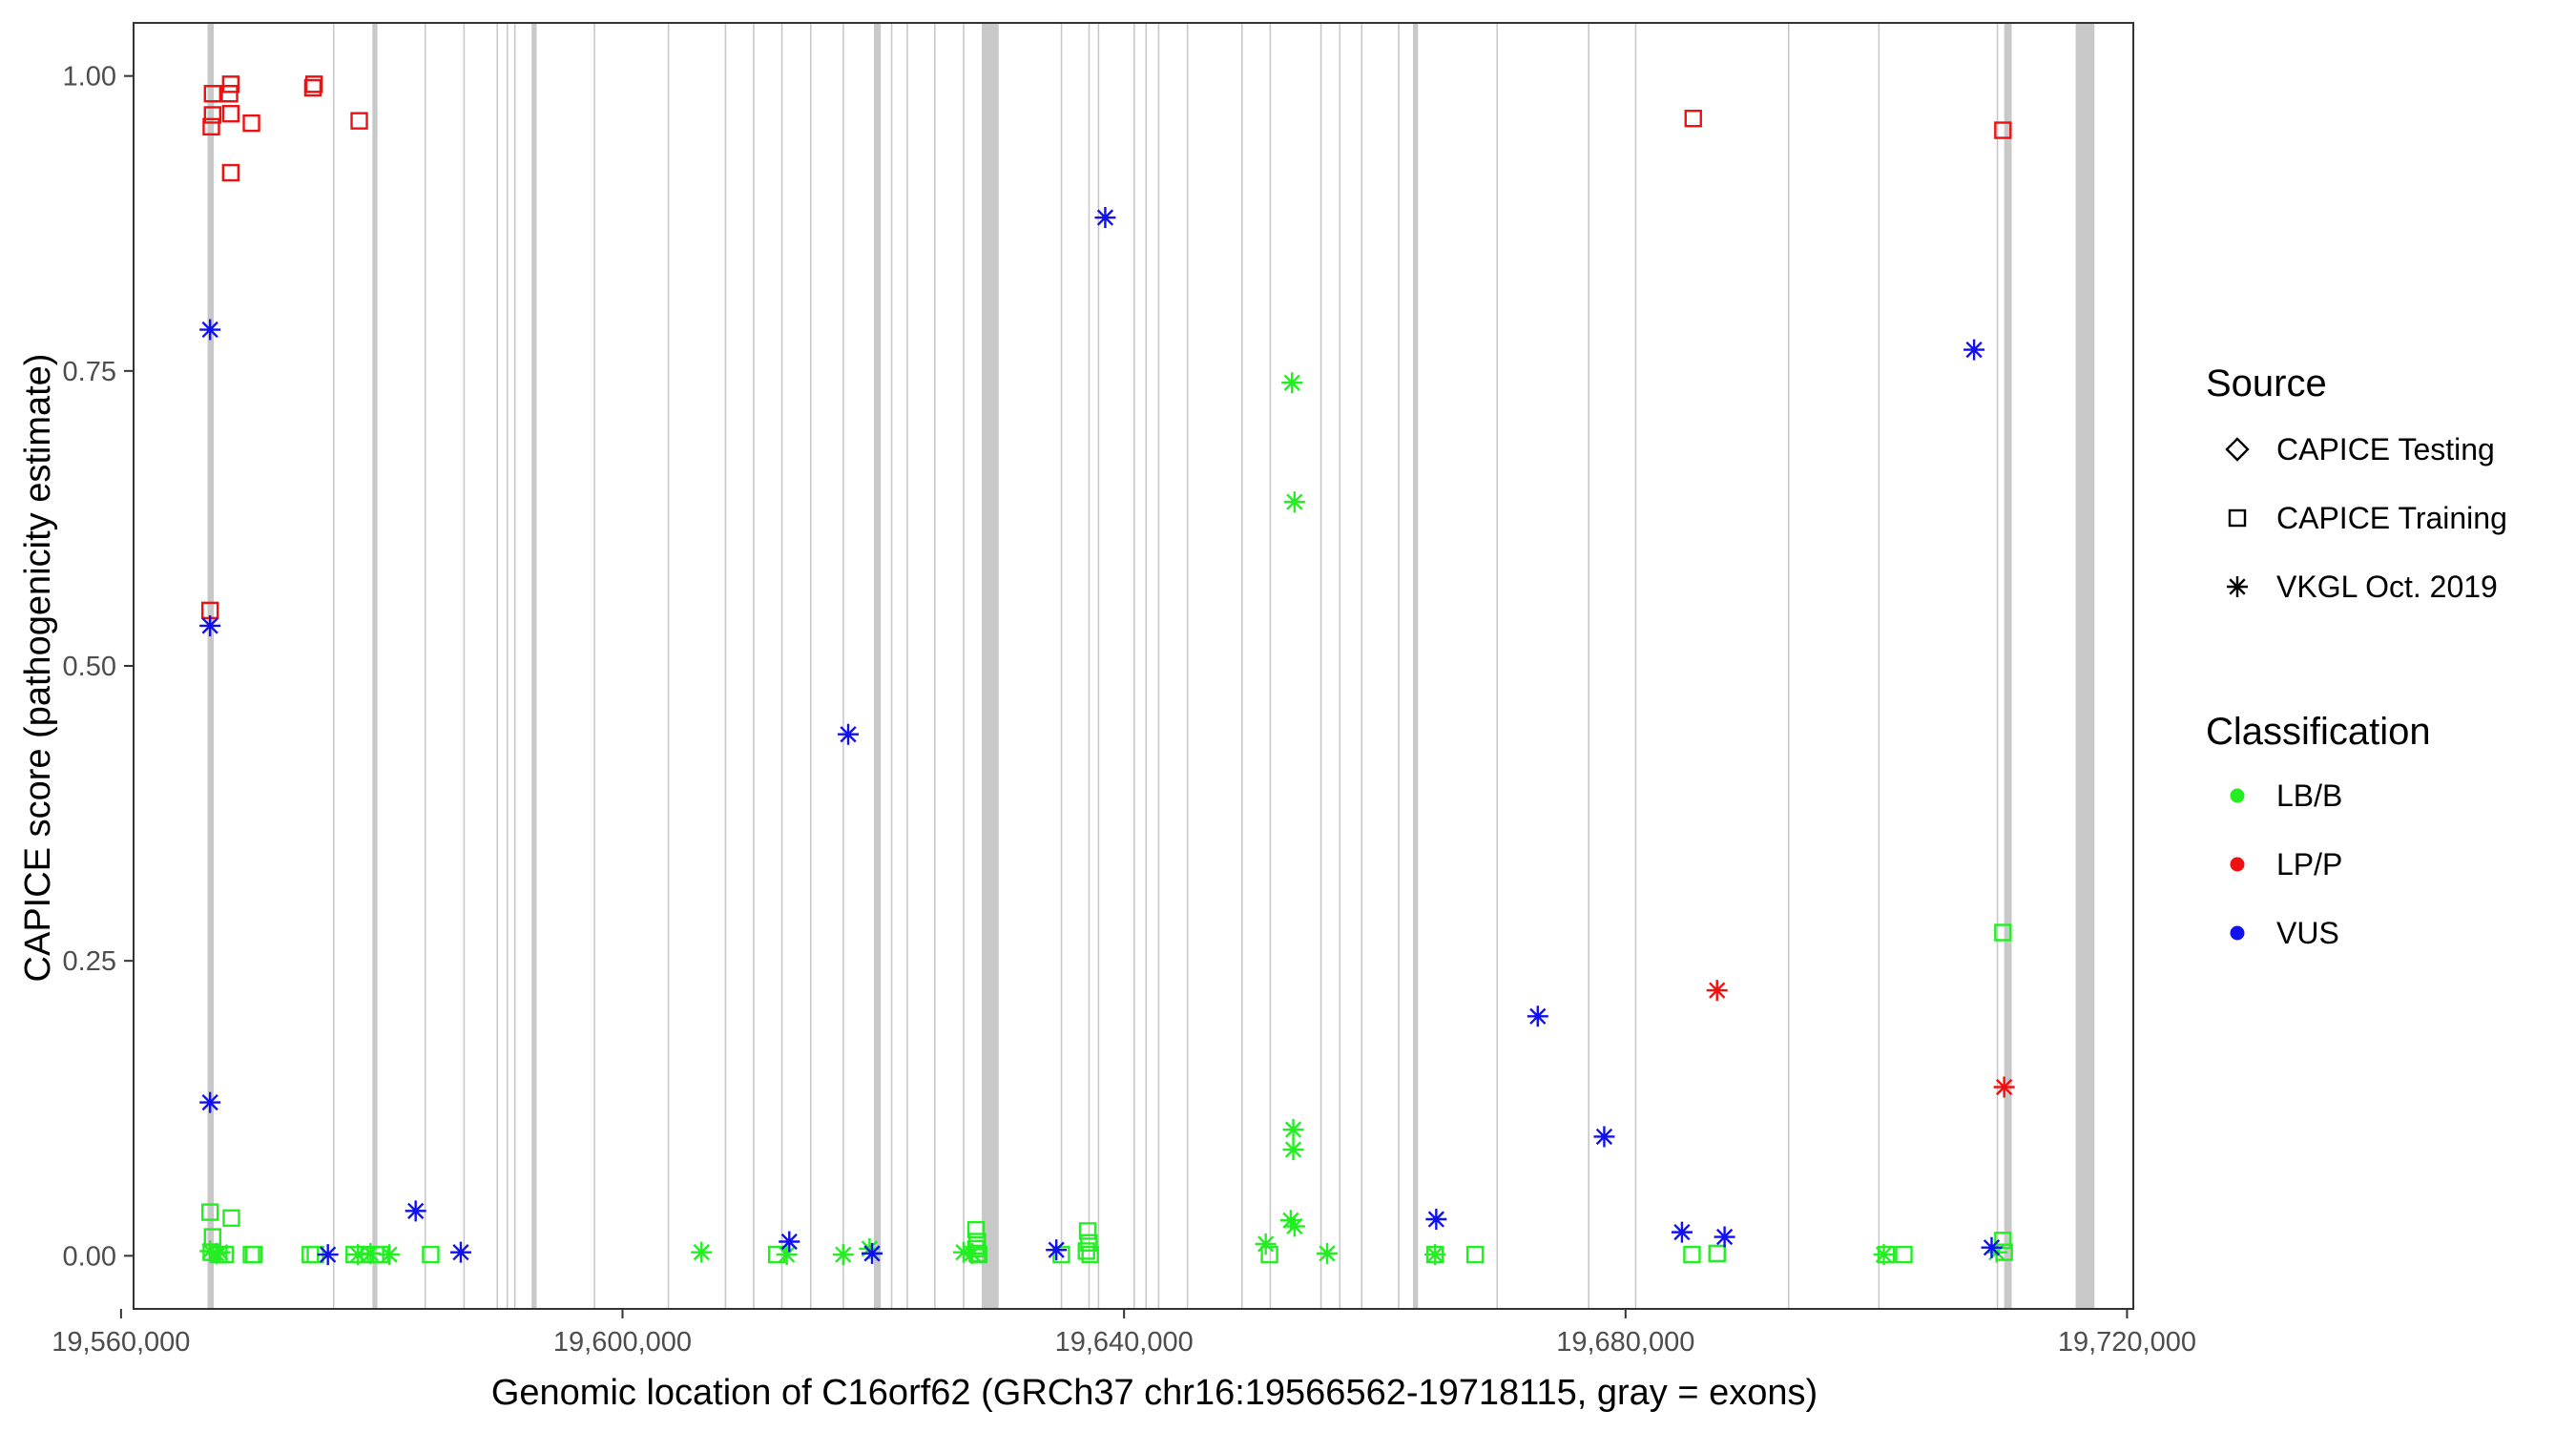  I want to click on y-tick-label: 0.75, so click(89, 372).